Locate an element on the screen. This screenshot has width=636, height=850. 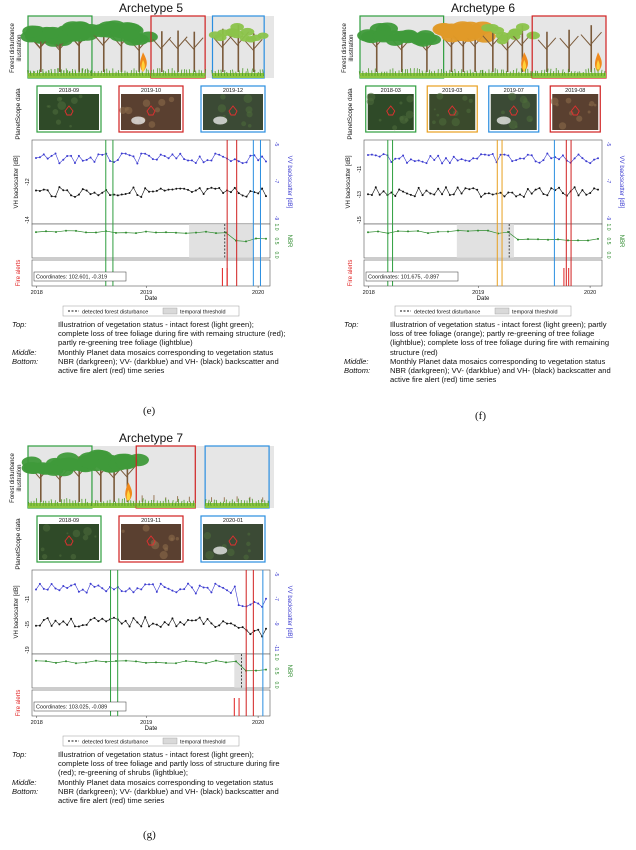
nbr-line is located at coordinates (483, 235).